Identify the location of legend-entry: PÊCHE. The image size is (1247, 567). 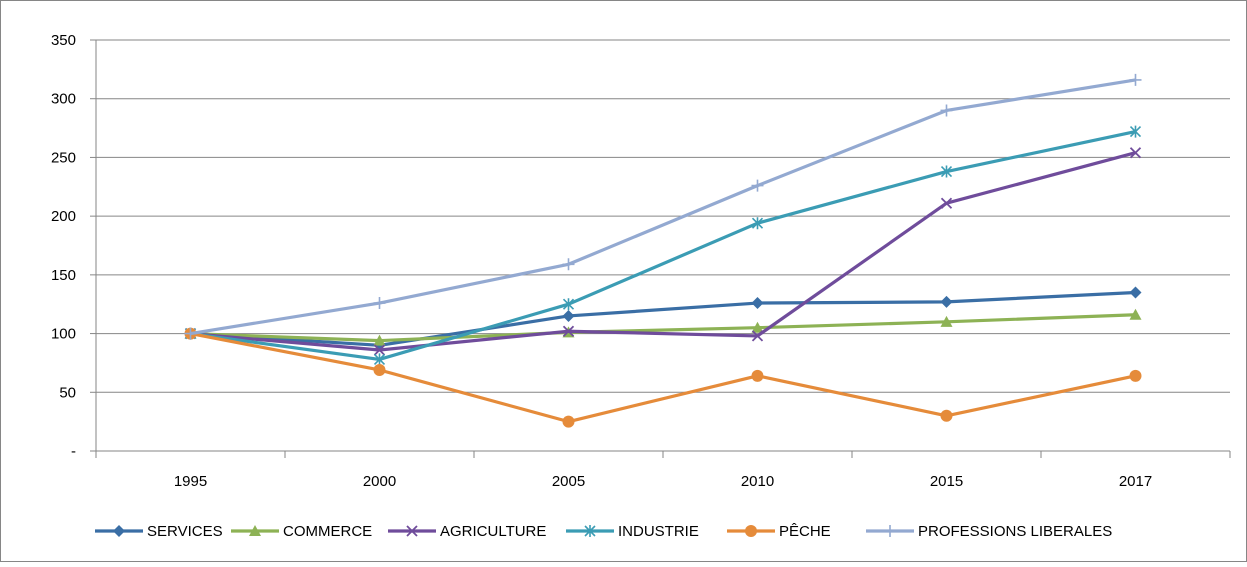
(779, 531).